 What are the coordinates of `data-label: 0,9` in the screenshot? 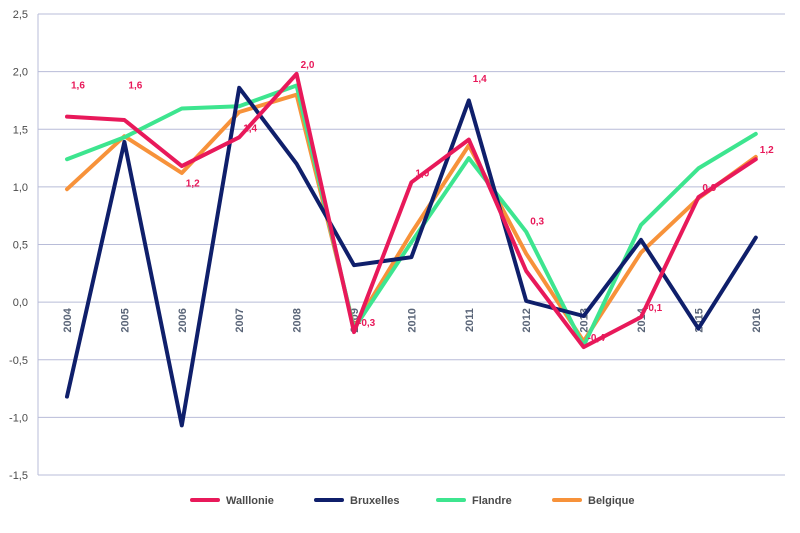 It's located at (709, 188).